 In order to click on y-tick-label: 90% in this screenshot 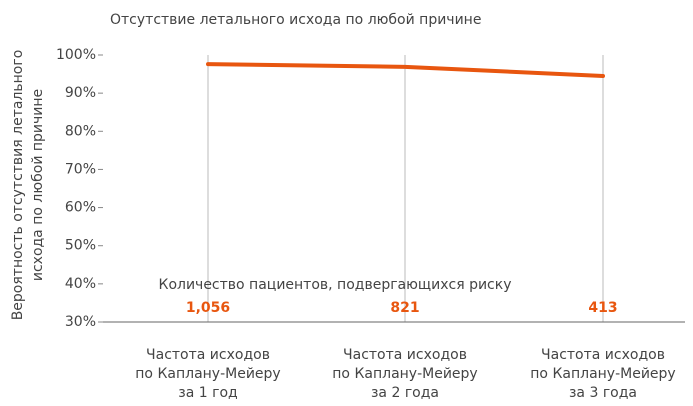, I will do `click(80, 93)`.